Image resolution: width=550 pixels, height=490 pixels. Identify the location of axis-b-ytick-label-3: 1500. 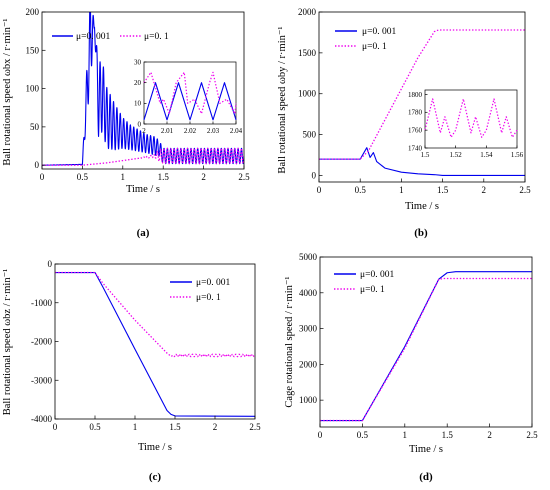
(307, 53).